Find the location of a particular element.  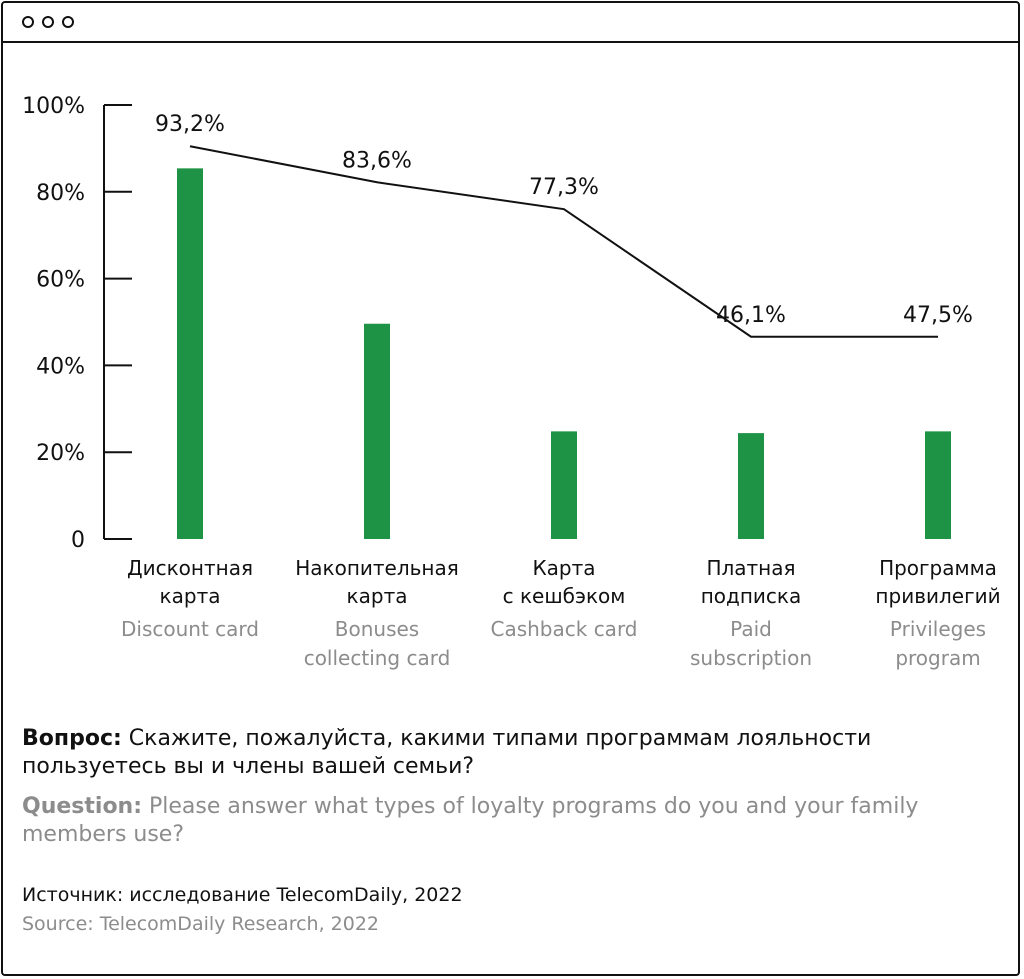

category-label-en: Cashback card is located at coordinates (563, 629).